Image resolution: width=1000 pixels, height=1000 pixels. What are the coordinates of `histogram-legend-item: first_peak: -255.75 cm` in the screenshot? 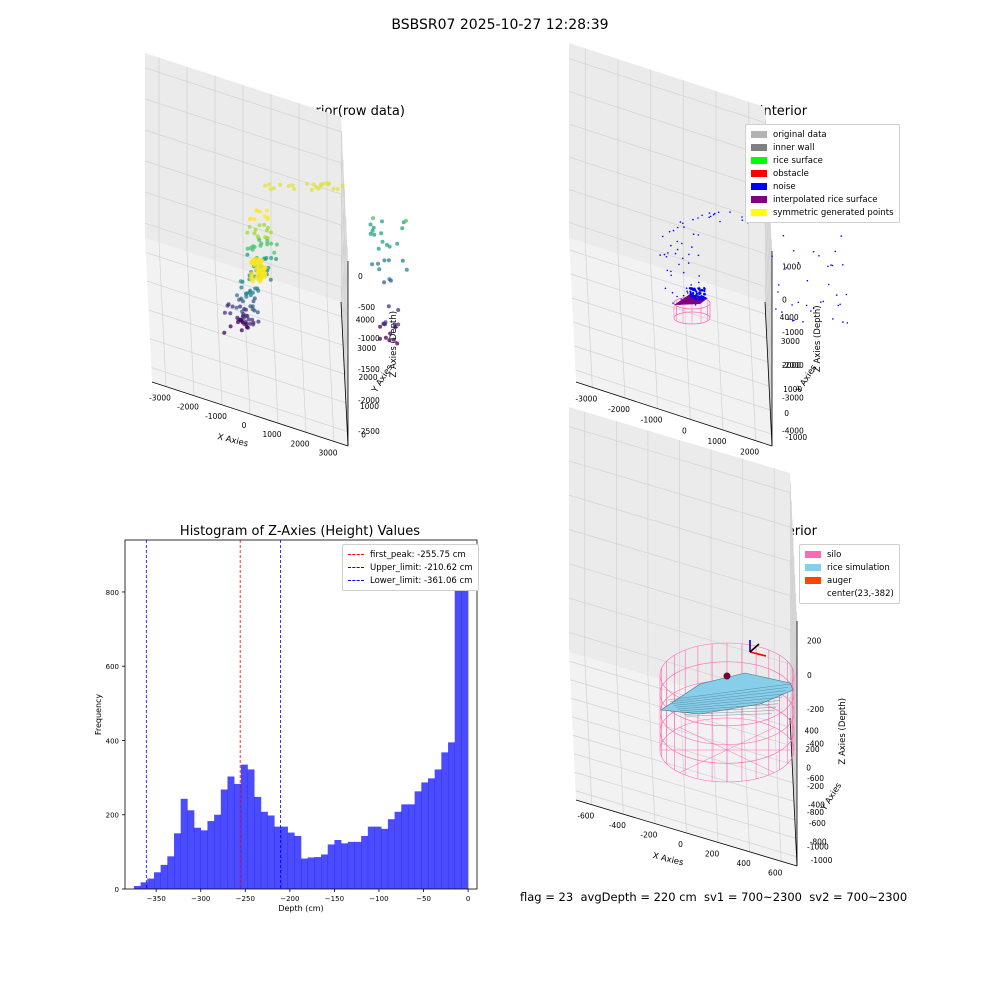 It's located at (410, 554).